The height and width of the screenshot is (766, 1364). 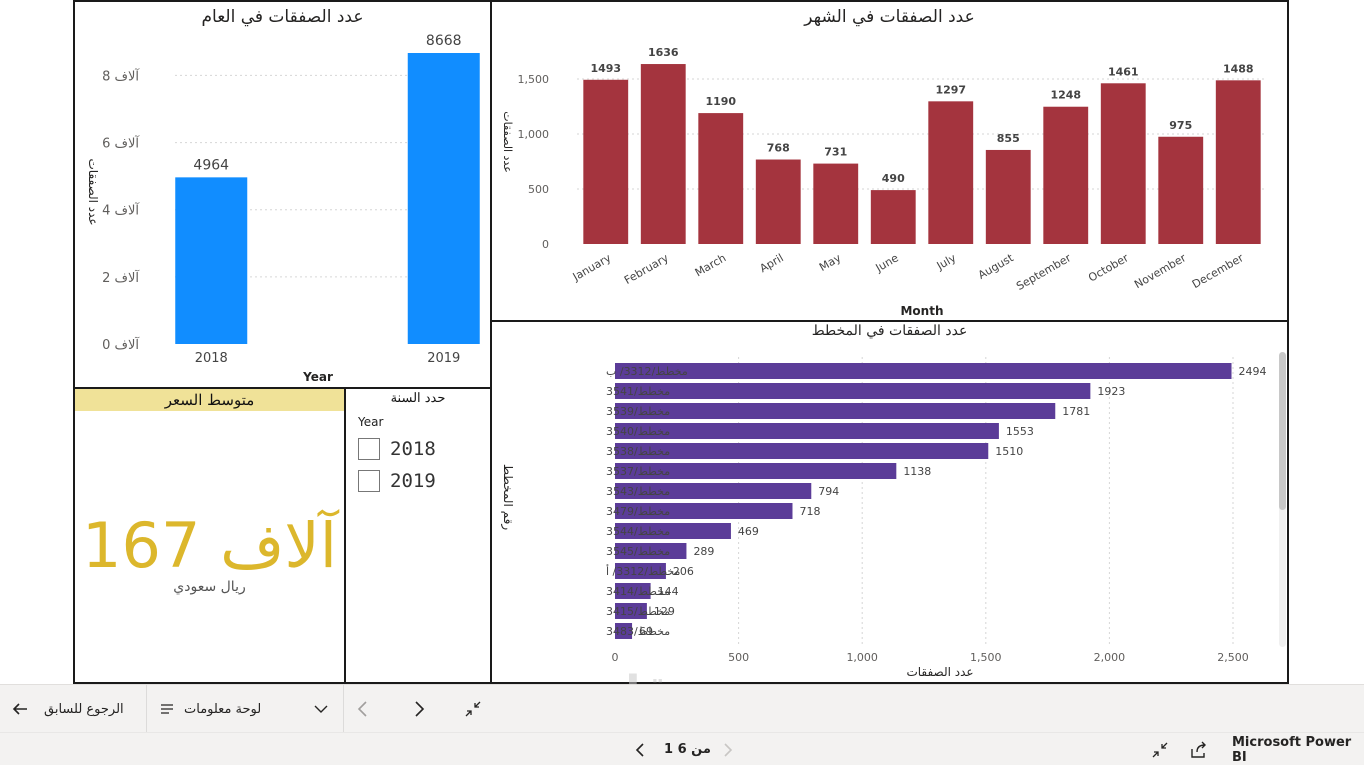 What do you see at coordinates (443, 358) in the screenshot?
I see `x-tick-label: 2019` at bounding box center [443, 358].